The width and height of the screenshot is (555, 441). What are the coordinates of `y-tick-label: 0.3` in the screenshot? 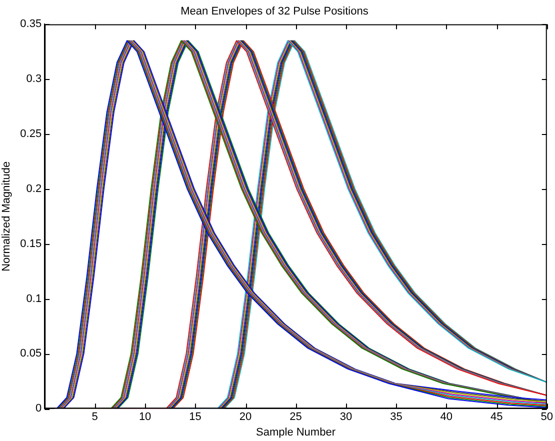 It's located at (34, 79).